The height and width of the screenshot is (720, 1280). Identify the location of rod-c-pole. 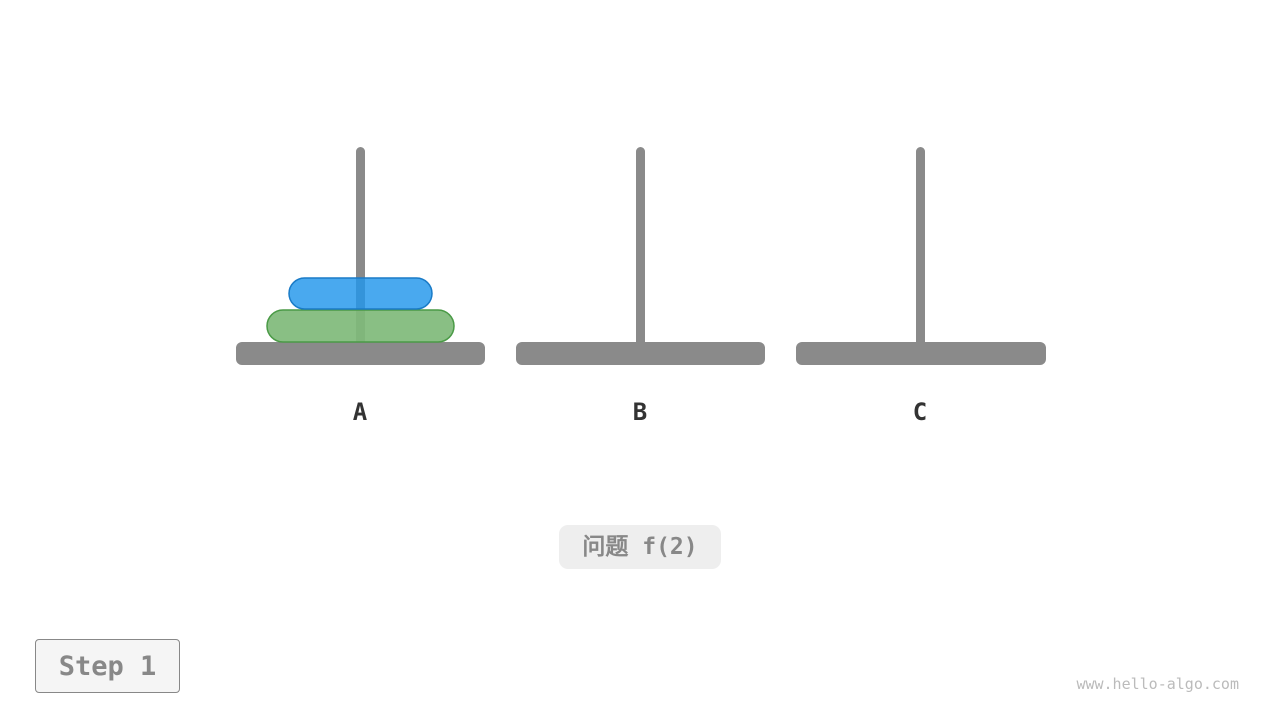
(920, 247).